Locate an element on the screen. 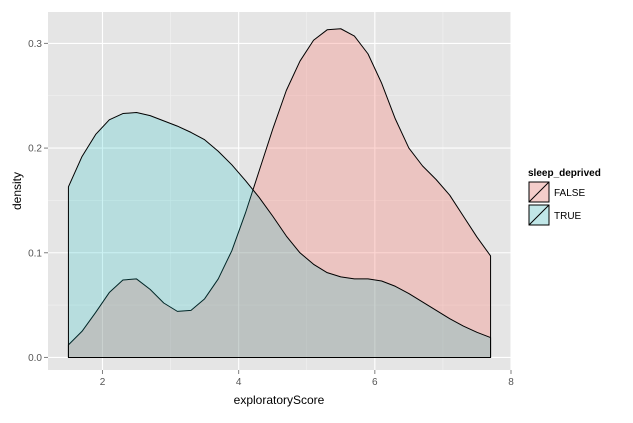 The image size is (633, 423). y-axis-title: density is located at coordinates (17, 191).